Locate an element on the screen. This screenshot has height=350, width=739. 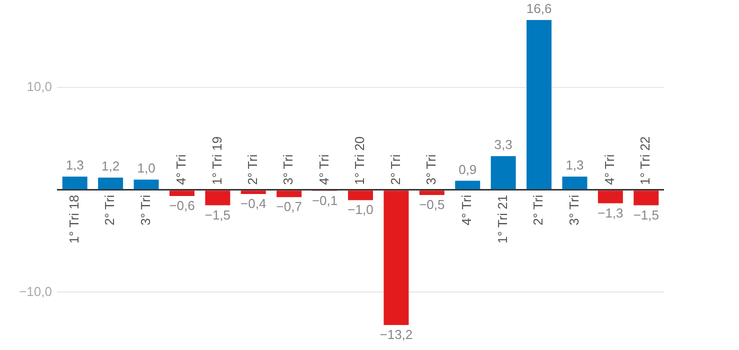
data-label: −0,5 is located at coordinates (432, 204).